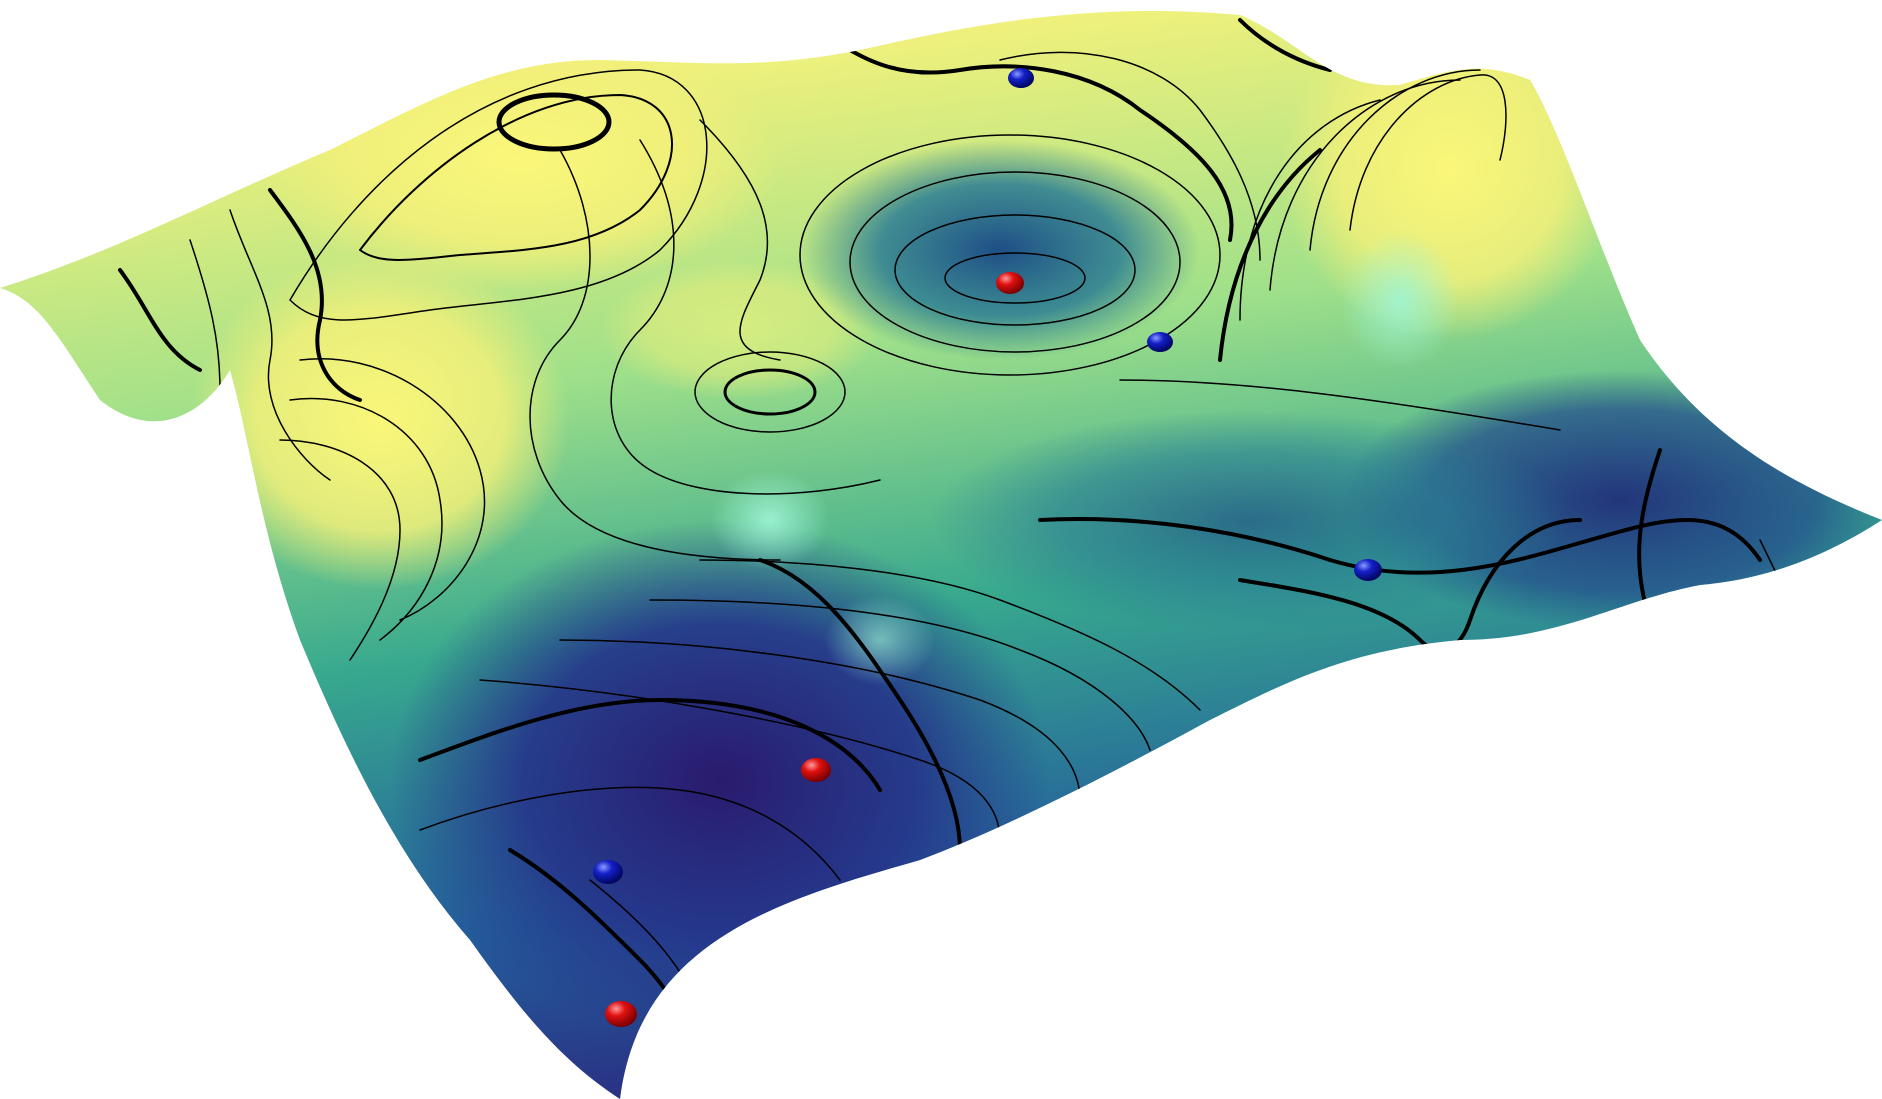 The height and width of the screenshot is (1099, 1882). I want to click on basin-center, so click(1000, 250).